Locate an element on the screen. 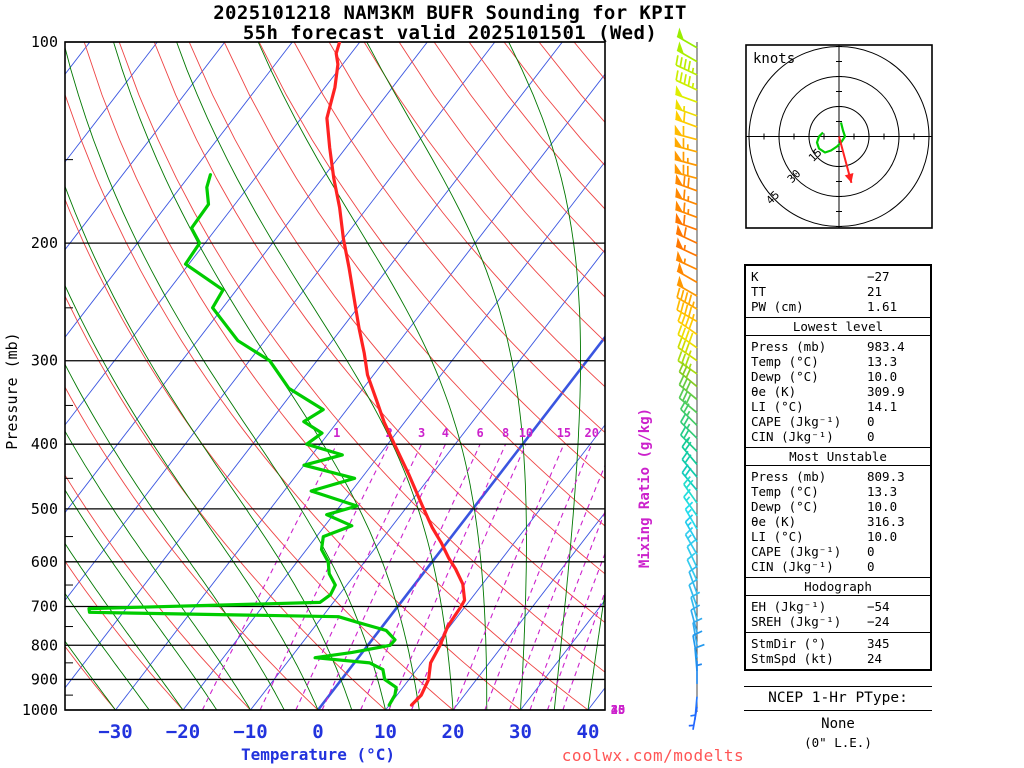  ptype-value: None is located at coordinates (838, 724).